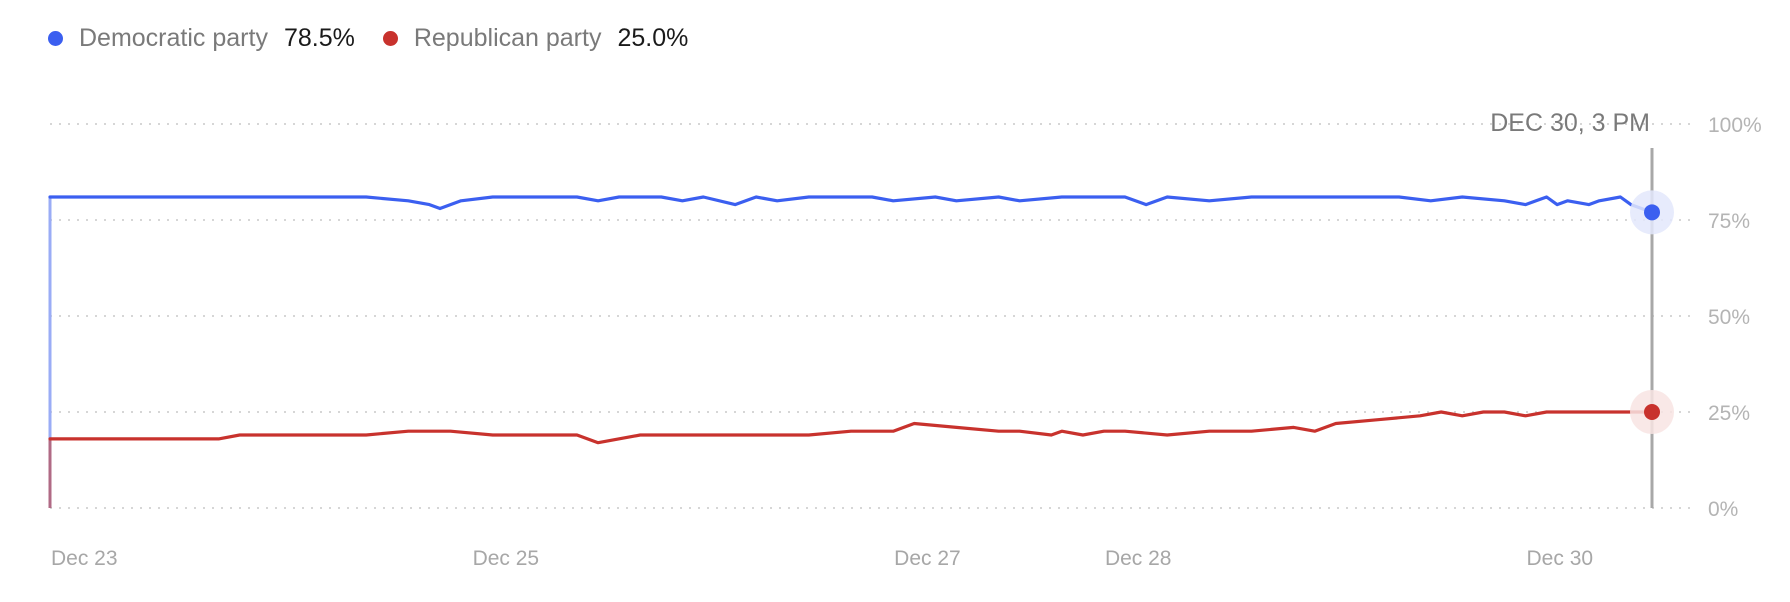 This screenshot has height=602, width=1790. Describe the element at coordinates (1652, 412) in the screenshot. I see `republican-marker` at that location.